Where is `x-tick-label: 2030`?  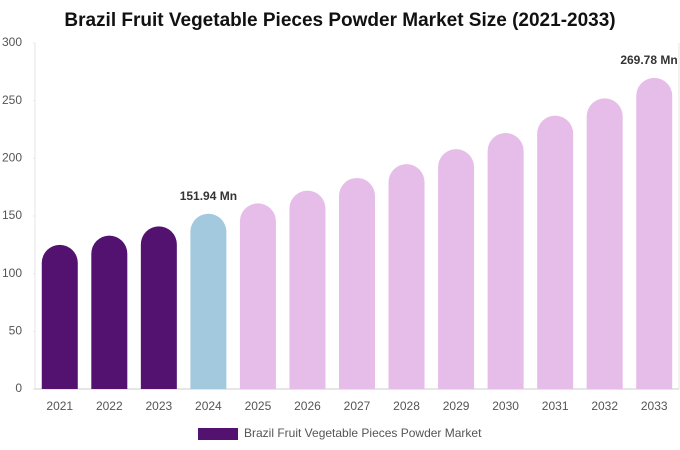 x-tick-label: 2030 is located at coordinates (505, 406).